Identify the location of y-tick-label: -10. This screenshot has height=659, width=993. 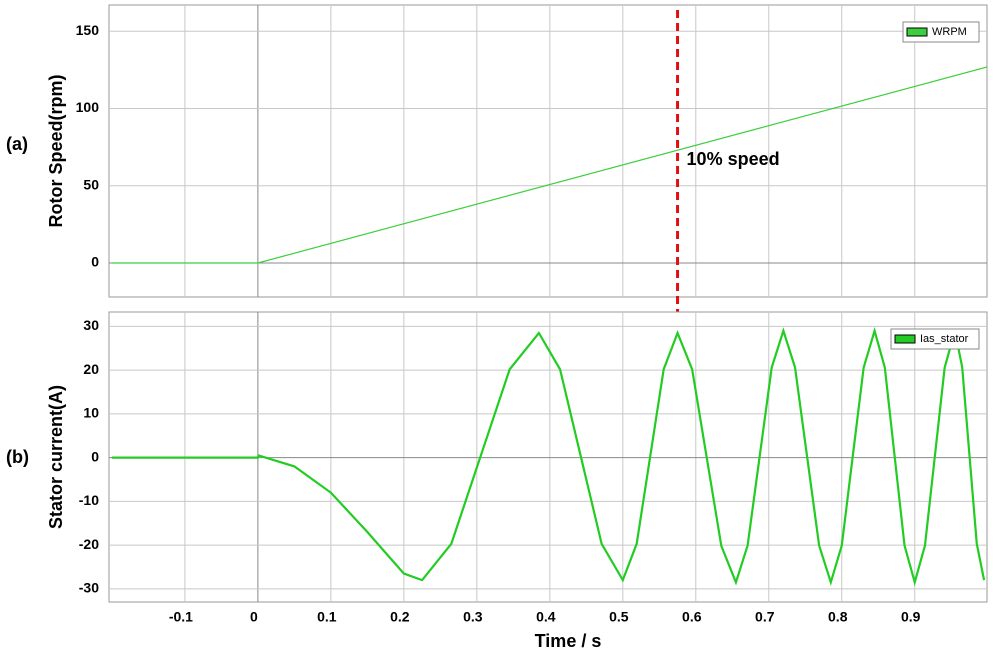
(89, 500).